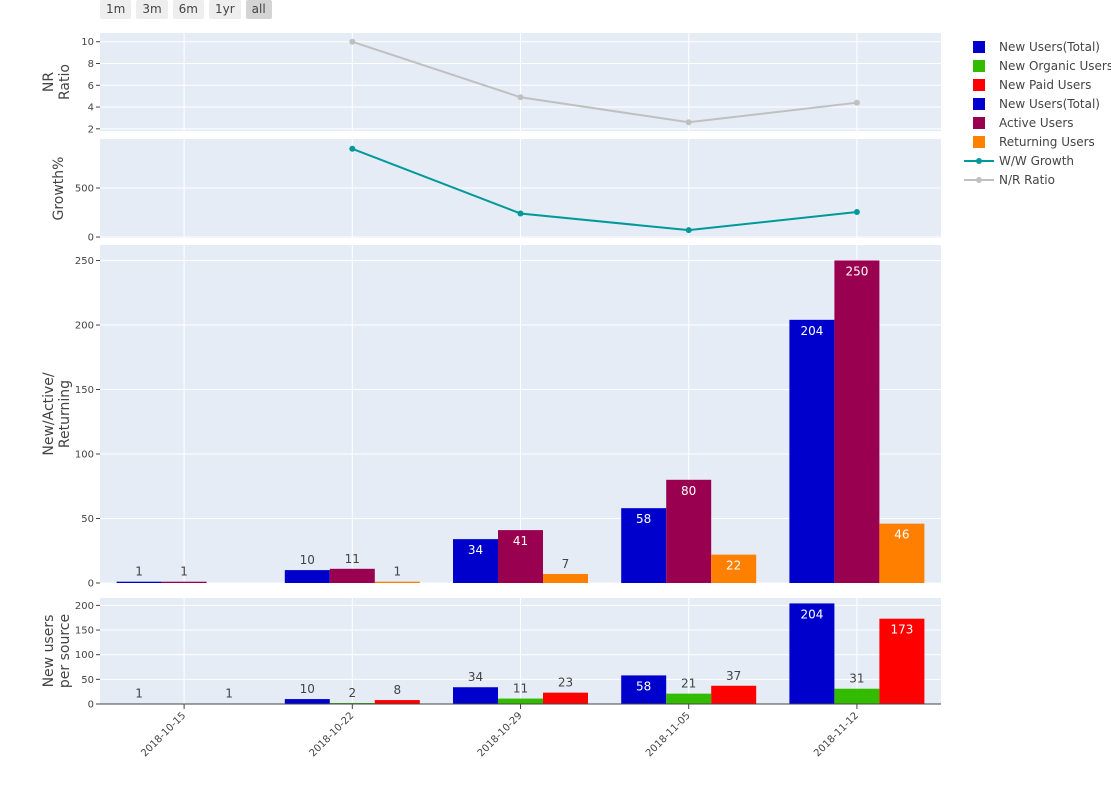 This screenshot has width=1111, height=789. What do you see at coordinates (87, 42) in the screenshot?
I see `y-tick-label: 10` at bounding box center [87, 42].